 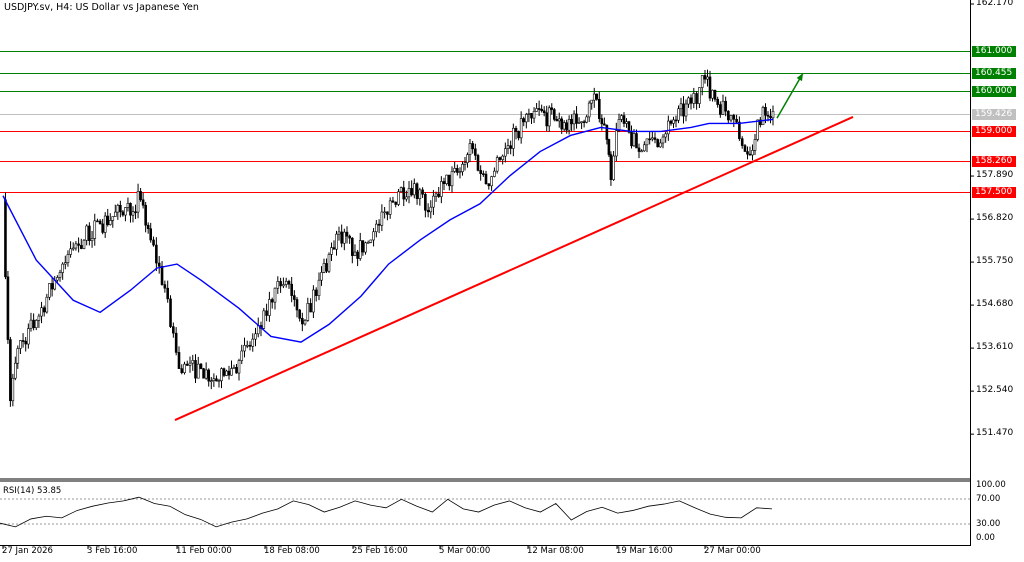 What do you see at coordinates (995, 4) in the screenshot?
I see `price-tick: 162.170` at bounding box center [995, 4].